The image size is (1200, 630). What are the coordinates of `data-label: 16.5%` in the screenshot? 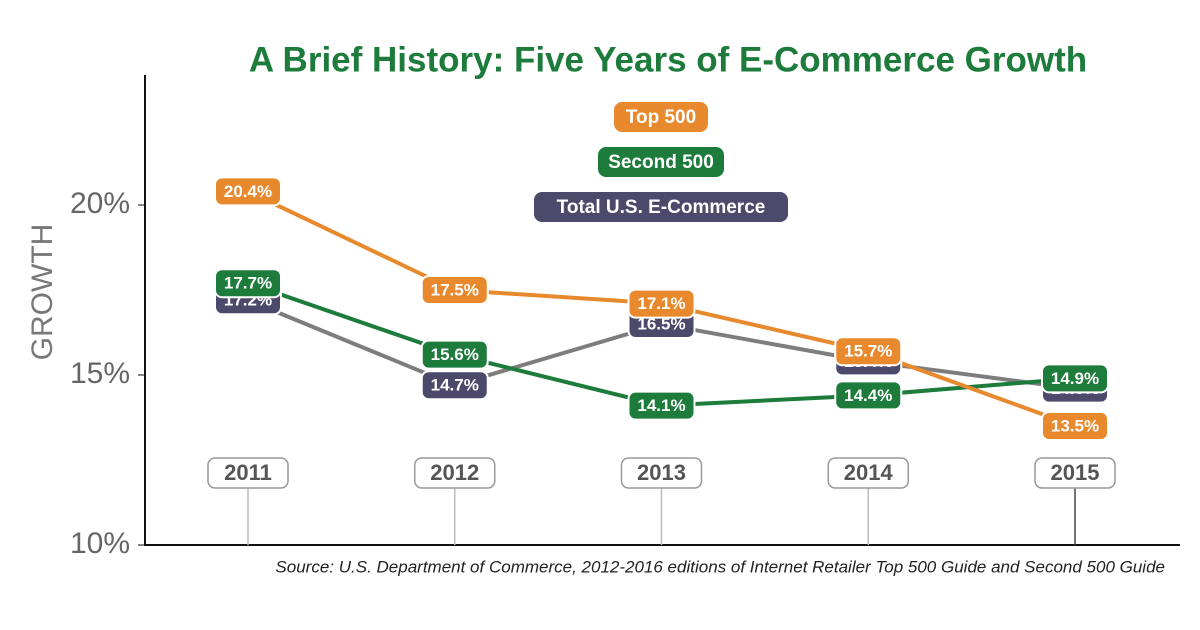 It's located at (661, 323).